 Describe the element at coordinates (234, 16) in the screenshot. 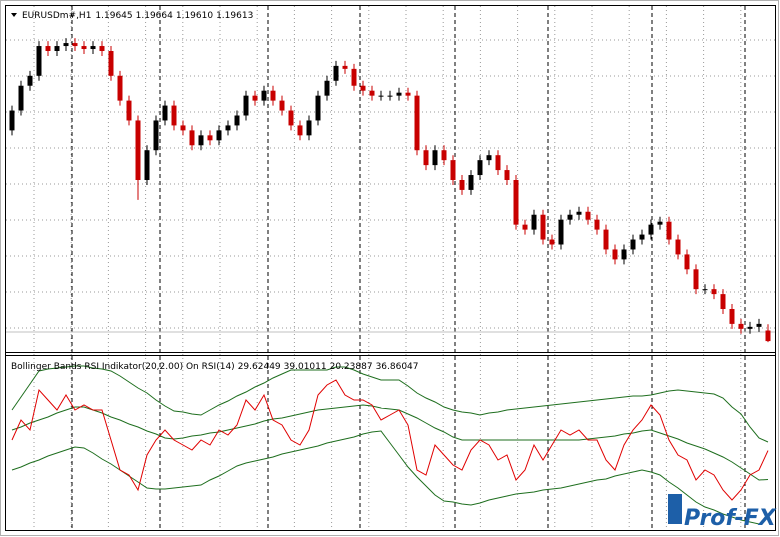

I see `quote-close: 1.19613` at that location.